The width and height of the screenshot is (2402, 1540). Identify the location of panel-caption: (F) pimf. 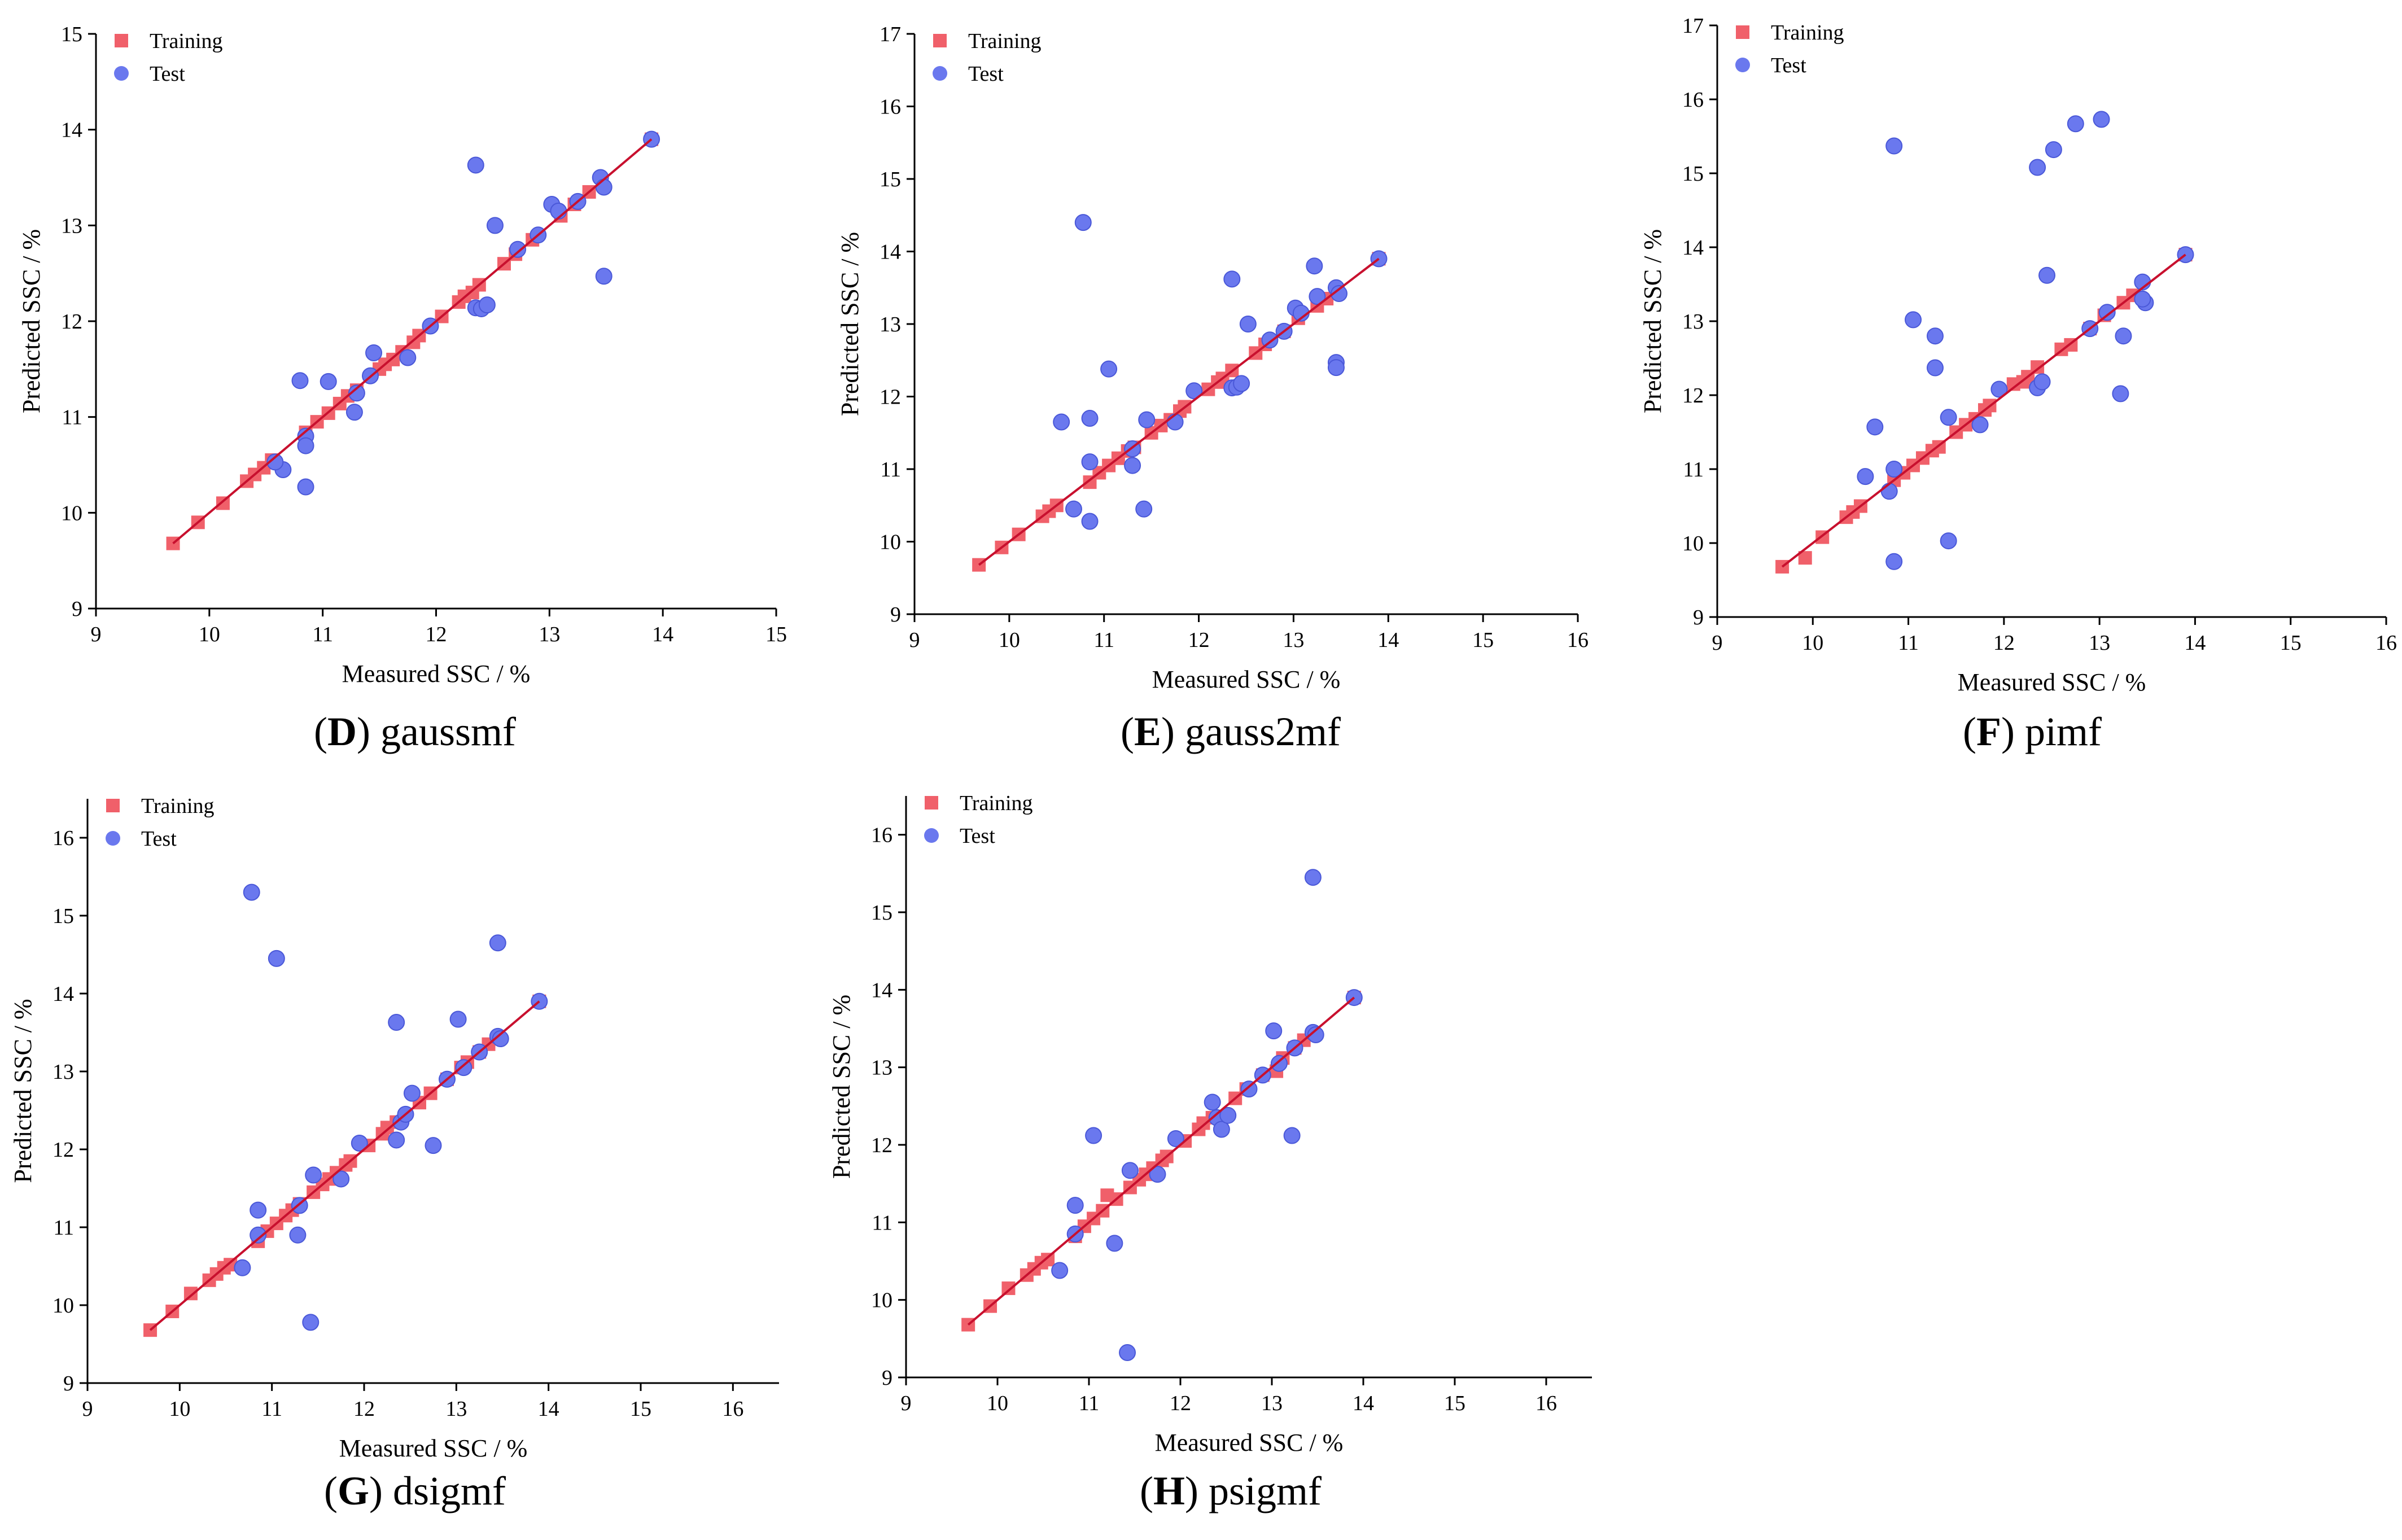
(2033, 731).